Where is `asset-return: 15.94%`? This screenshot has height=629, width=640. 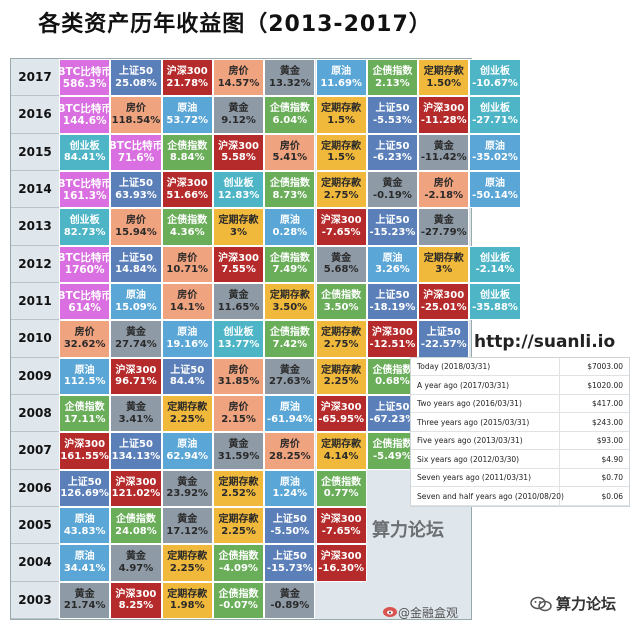 asset-return: 15.94% is located at coordinates (136, 232).